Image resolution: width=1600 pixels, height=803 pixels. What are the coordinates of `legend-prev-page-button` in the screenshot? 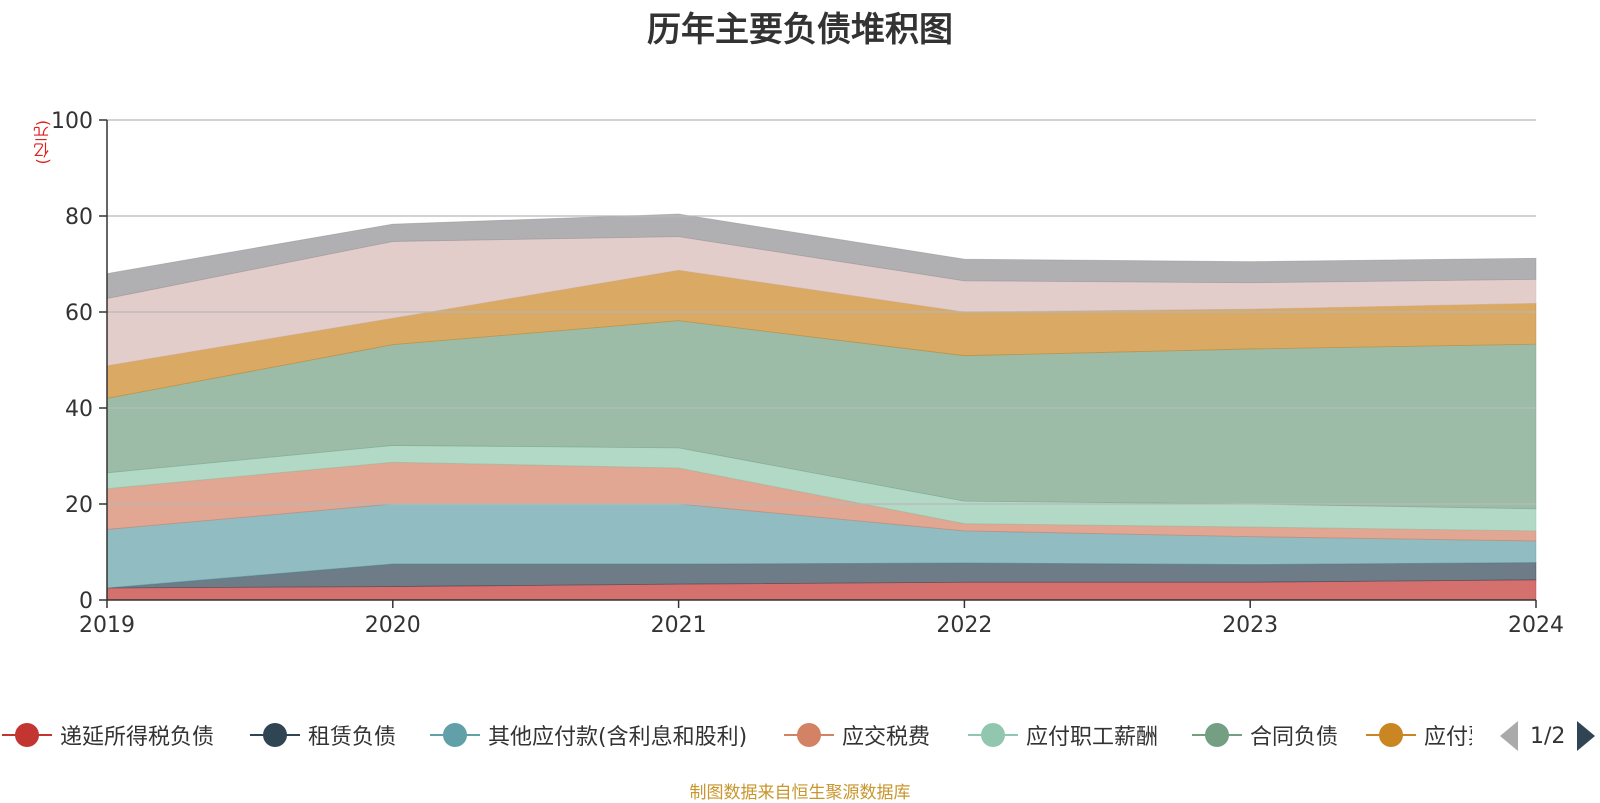 It's located at (1509, 736).